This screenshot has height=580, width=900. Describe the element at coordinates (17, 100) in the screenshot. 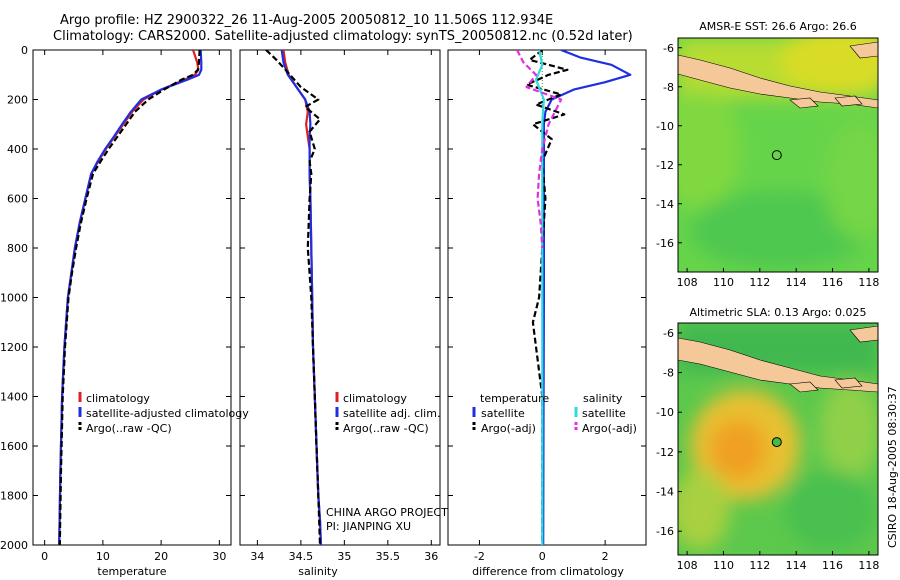

I see `y-tick-label: 200` at that location.